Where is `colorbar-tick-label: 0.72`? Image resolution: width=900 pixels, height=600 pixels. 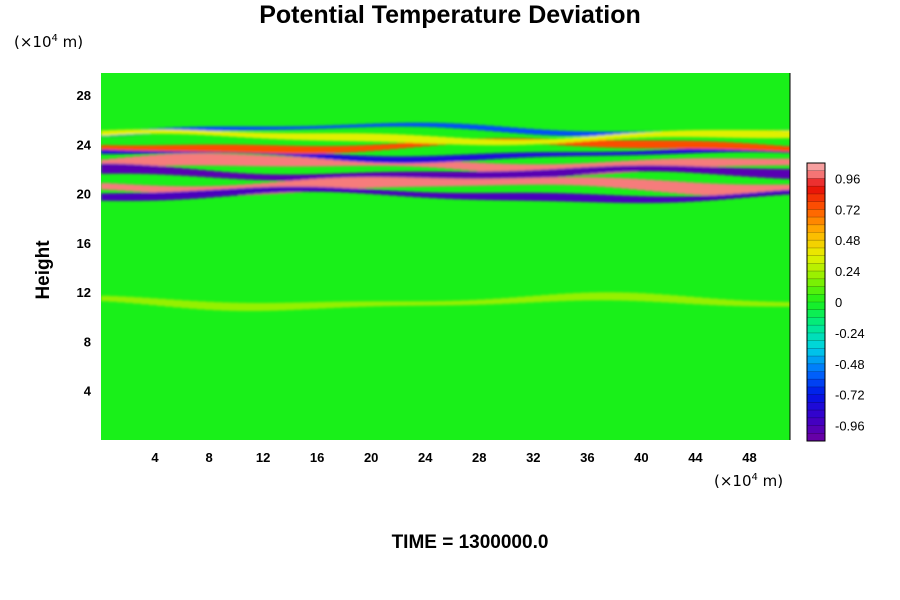 colorbar-tick-label: 0.72 is located at coordinates (847, 209).